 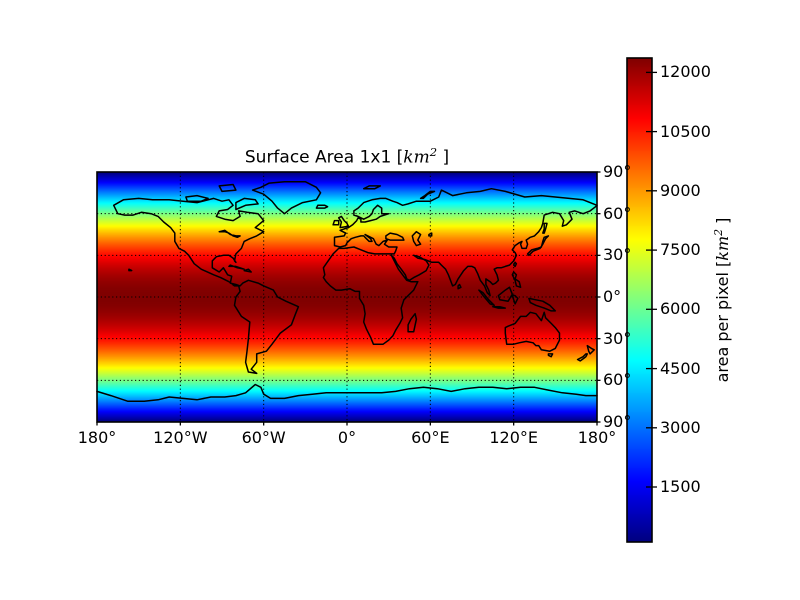 I want to click on colorbar-axis-label: area per pixel [km2 ], so click(x=722, y=300).